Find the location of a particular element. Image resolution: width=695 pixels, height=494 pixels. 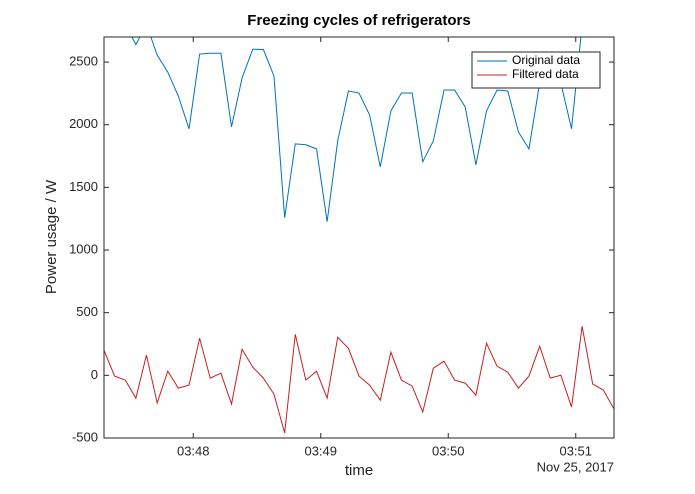

legend-label: Original data is located at coordinates (546, 60).